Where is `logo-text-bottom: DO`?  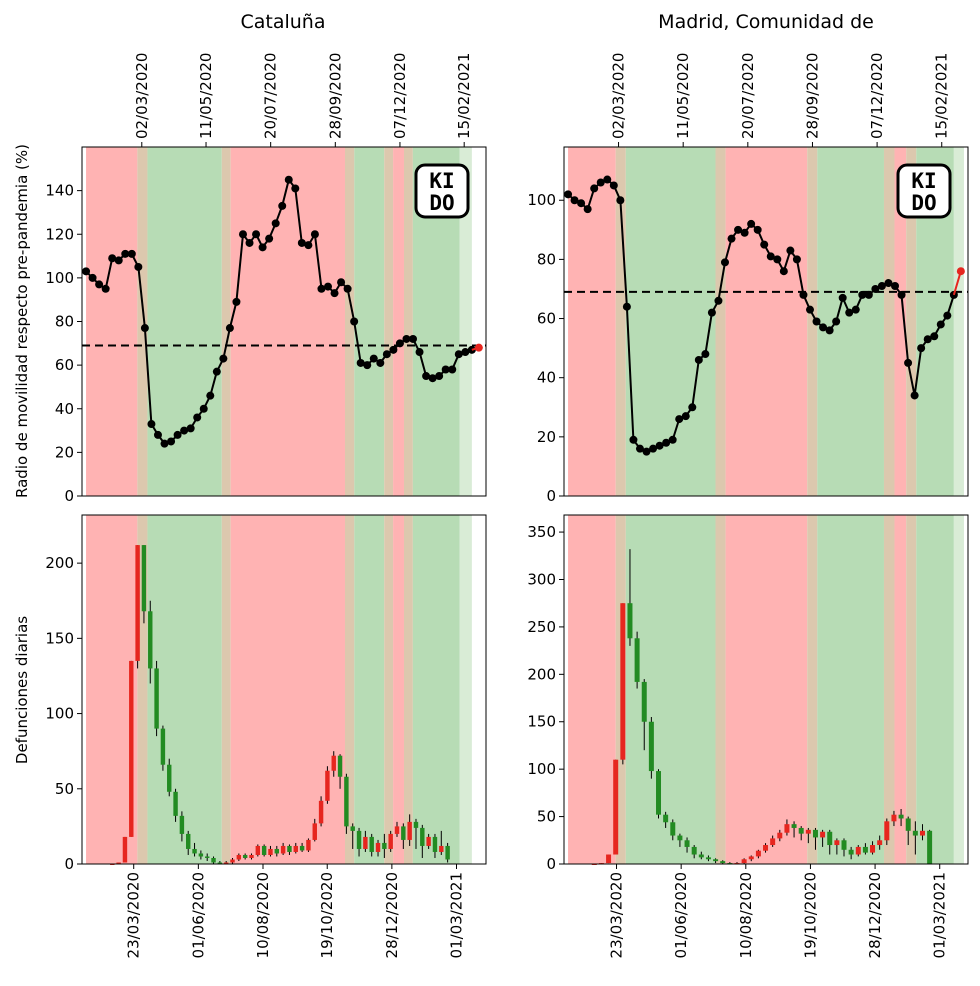
logo-text-bottom: DO is located at coordinates (923, 203).